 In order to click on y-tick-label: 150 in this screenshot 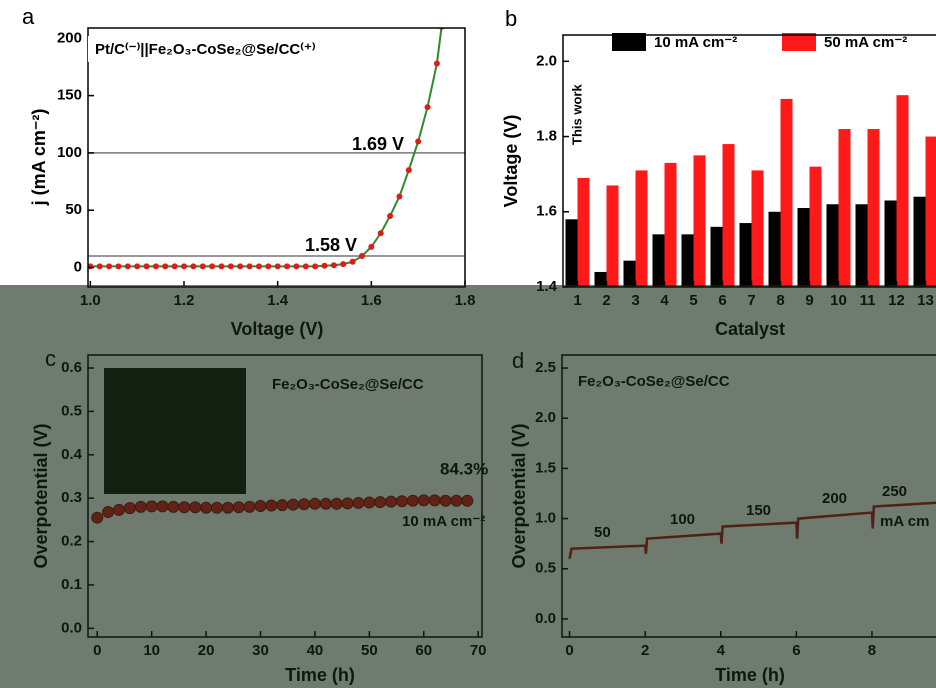, I will do `click(69, 95)`.